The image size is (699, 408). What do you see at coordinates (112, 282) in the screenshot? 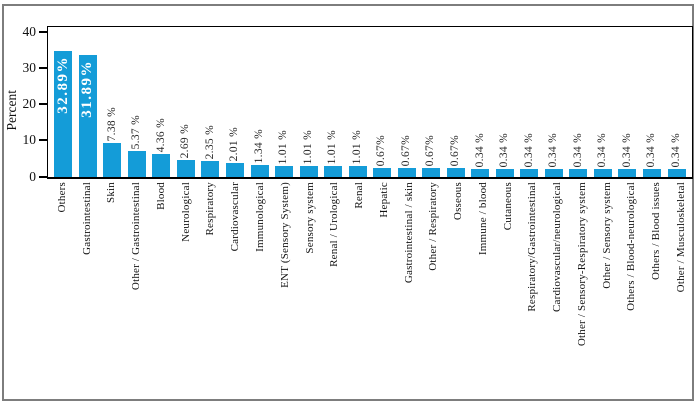
I see `category-label-cell: Skin` at bounding box center [112, 282].